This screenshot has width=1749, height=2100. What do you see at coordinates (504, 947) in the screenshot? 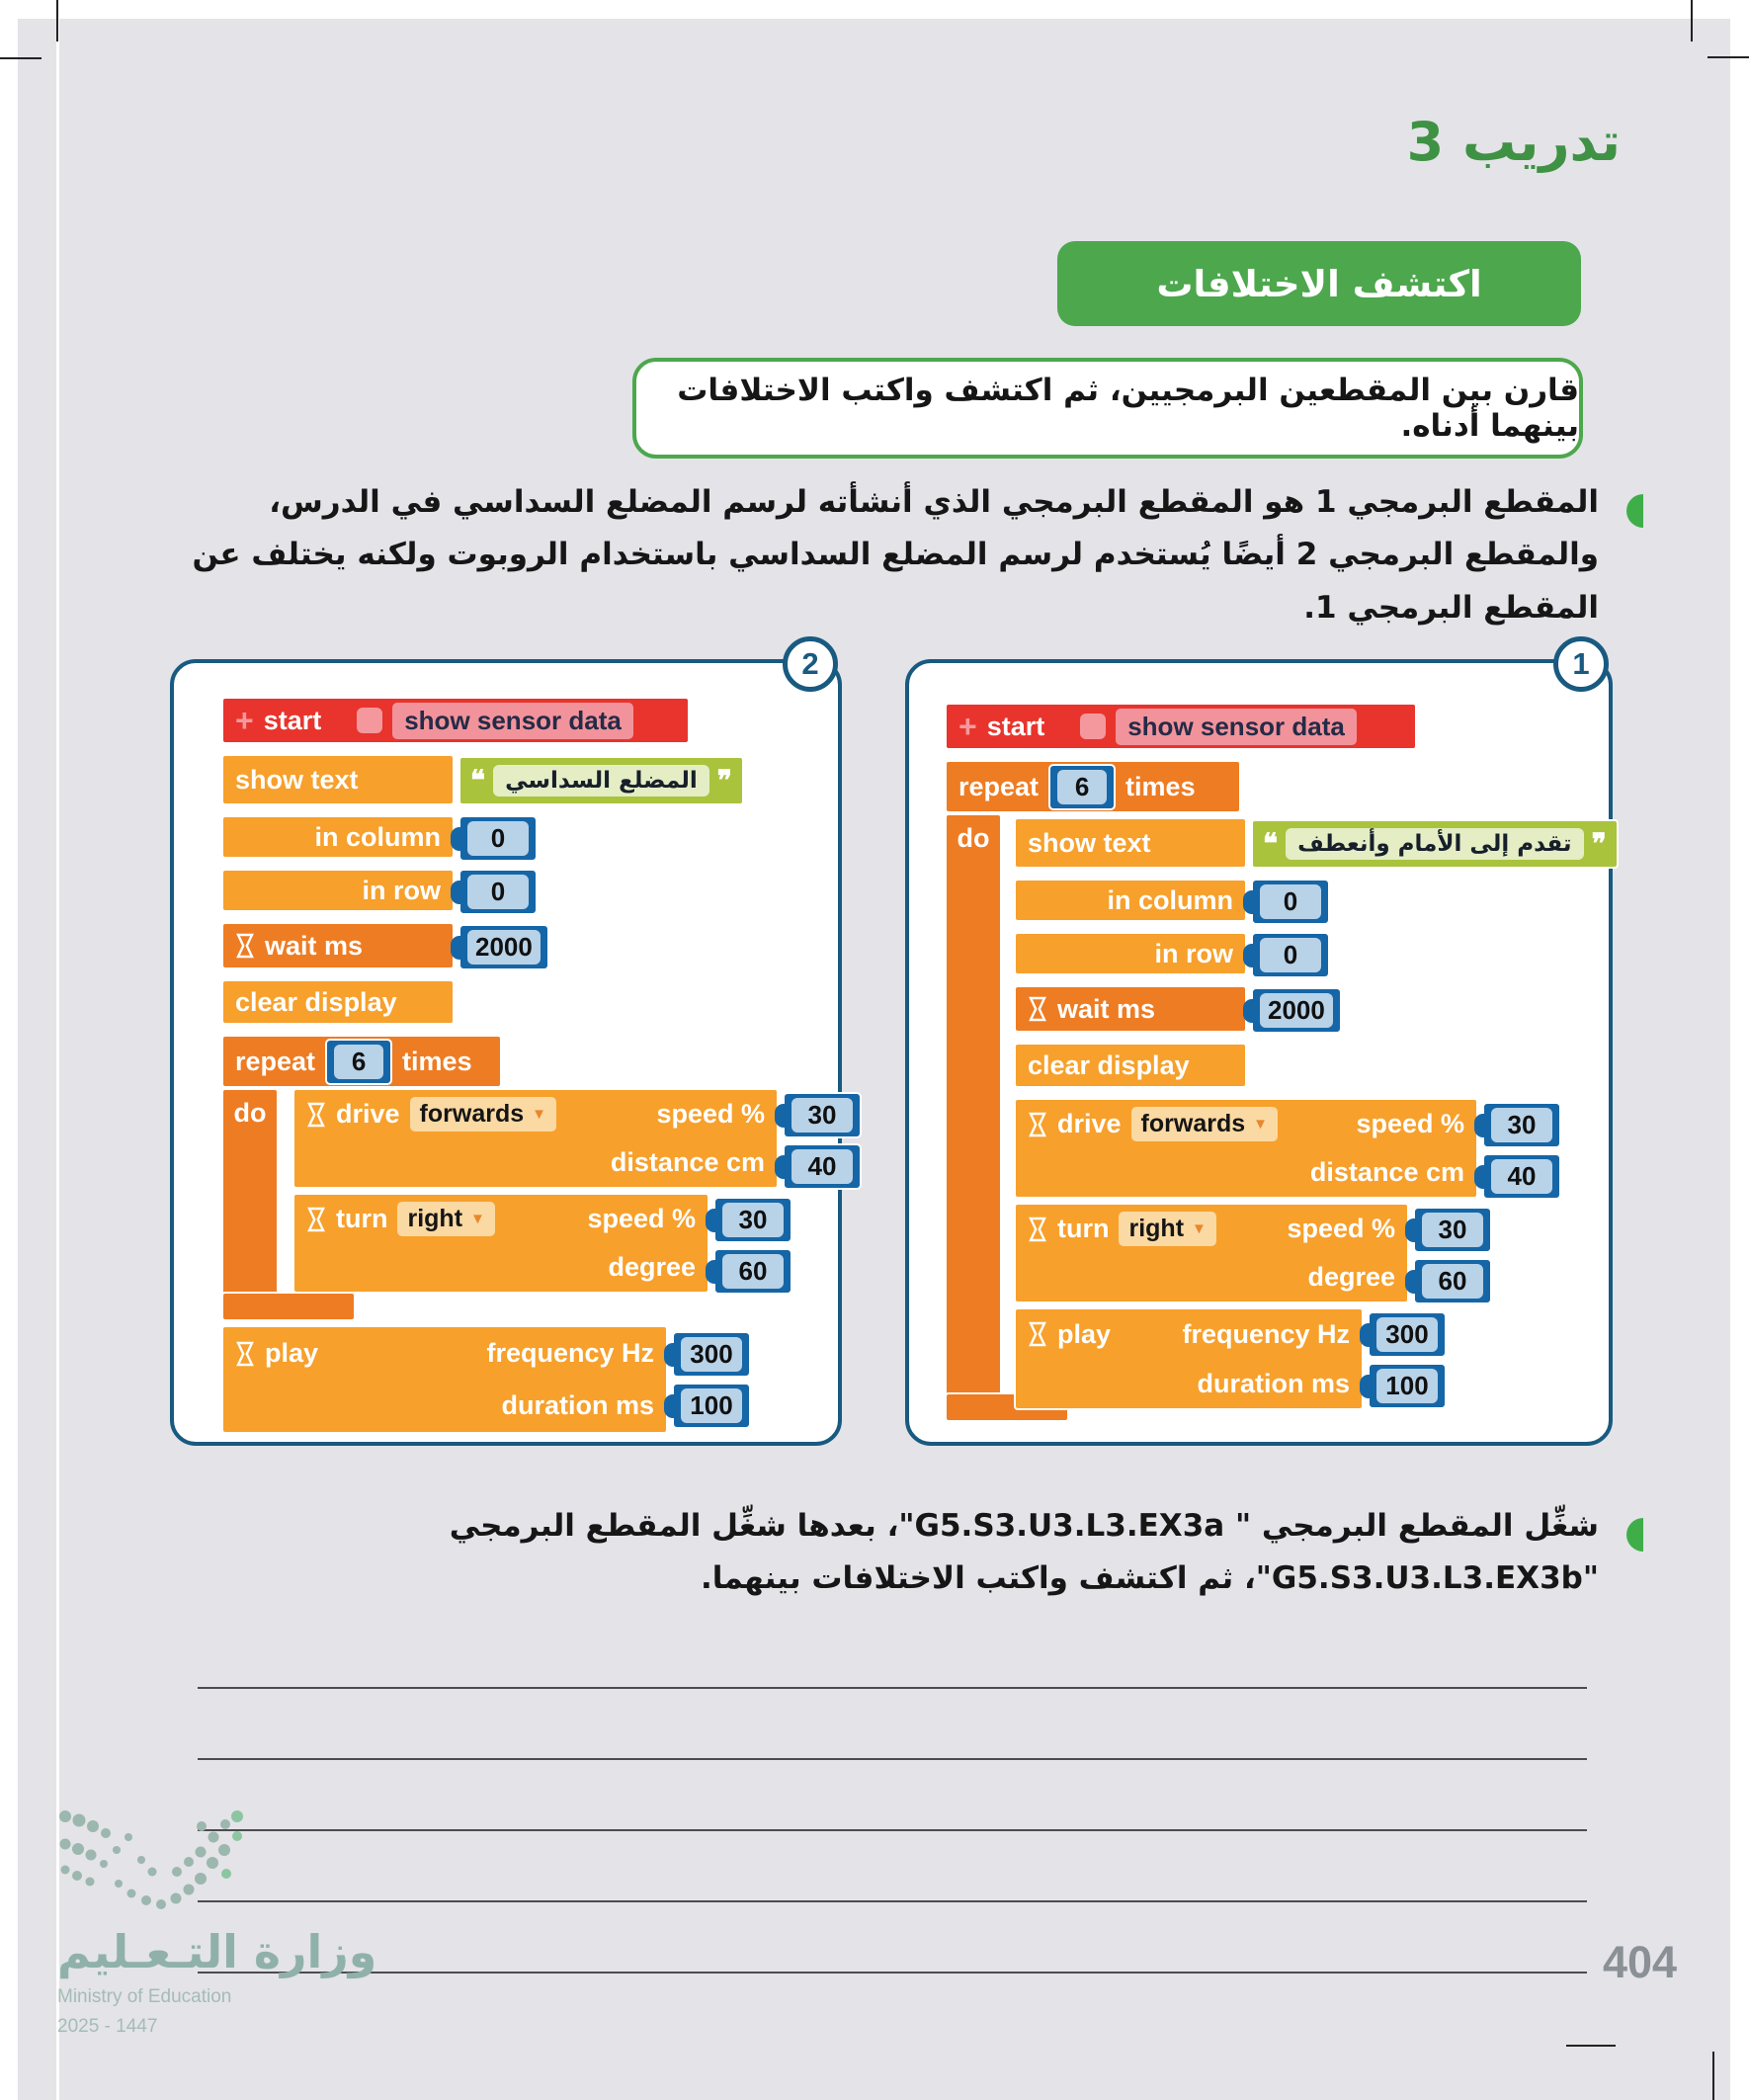
I see `wait-value: 2000` at bounding box center [504, 947].